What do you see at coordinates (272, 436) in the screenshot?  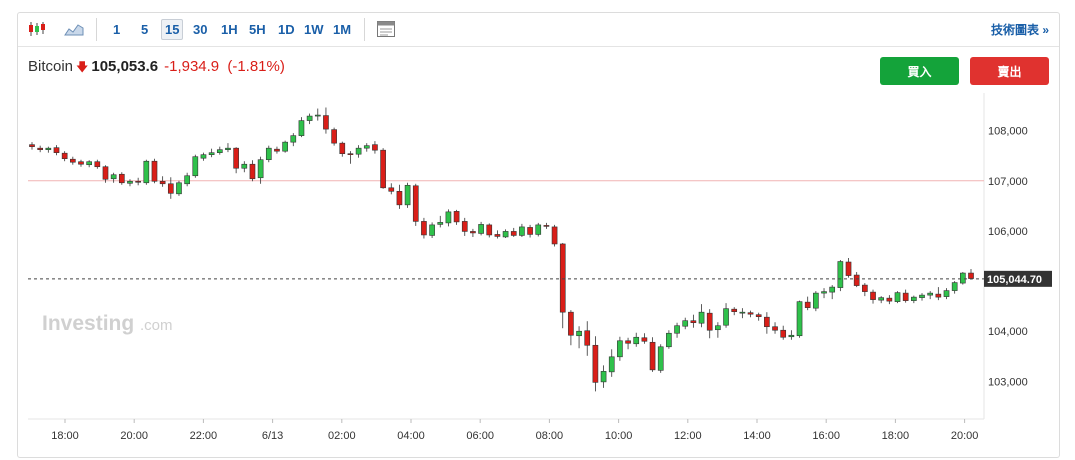 I see `x-tick-label: 6/13` at bounding box center [272, 436].